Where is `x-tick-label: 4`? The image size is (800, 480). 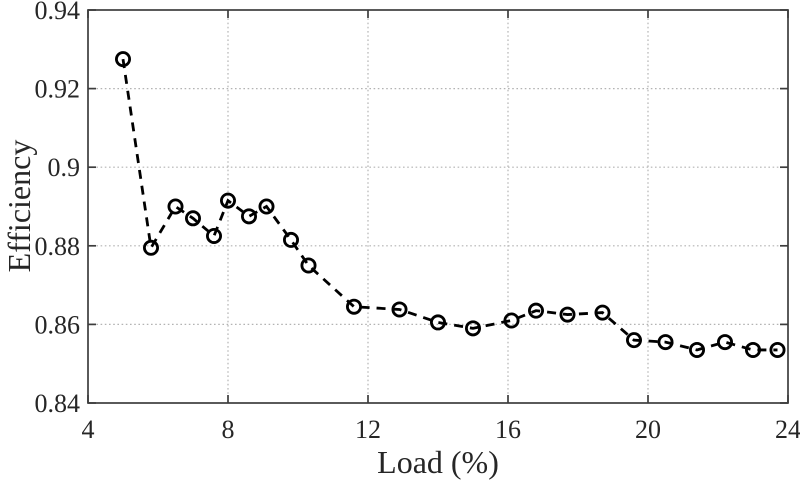
x-tick-label: 4 is located at coordinates (88, 429).